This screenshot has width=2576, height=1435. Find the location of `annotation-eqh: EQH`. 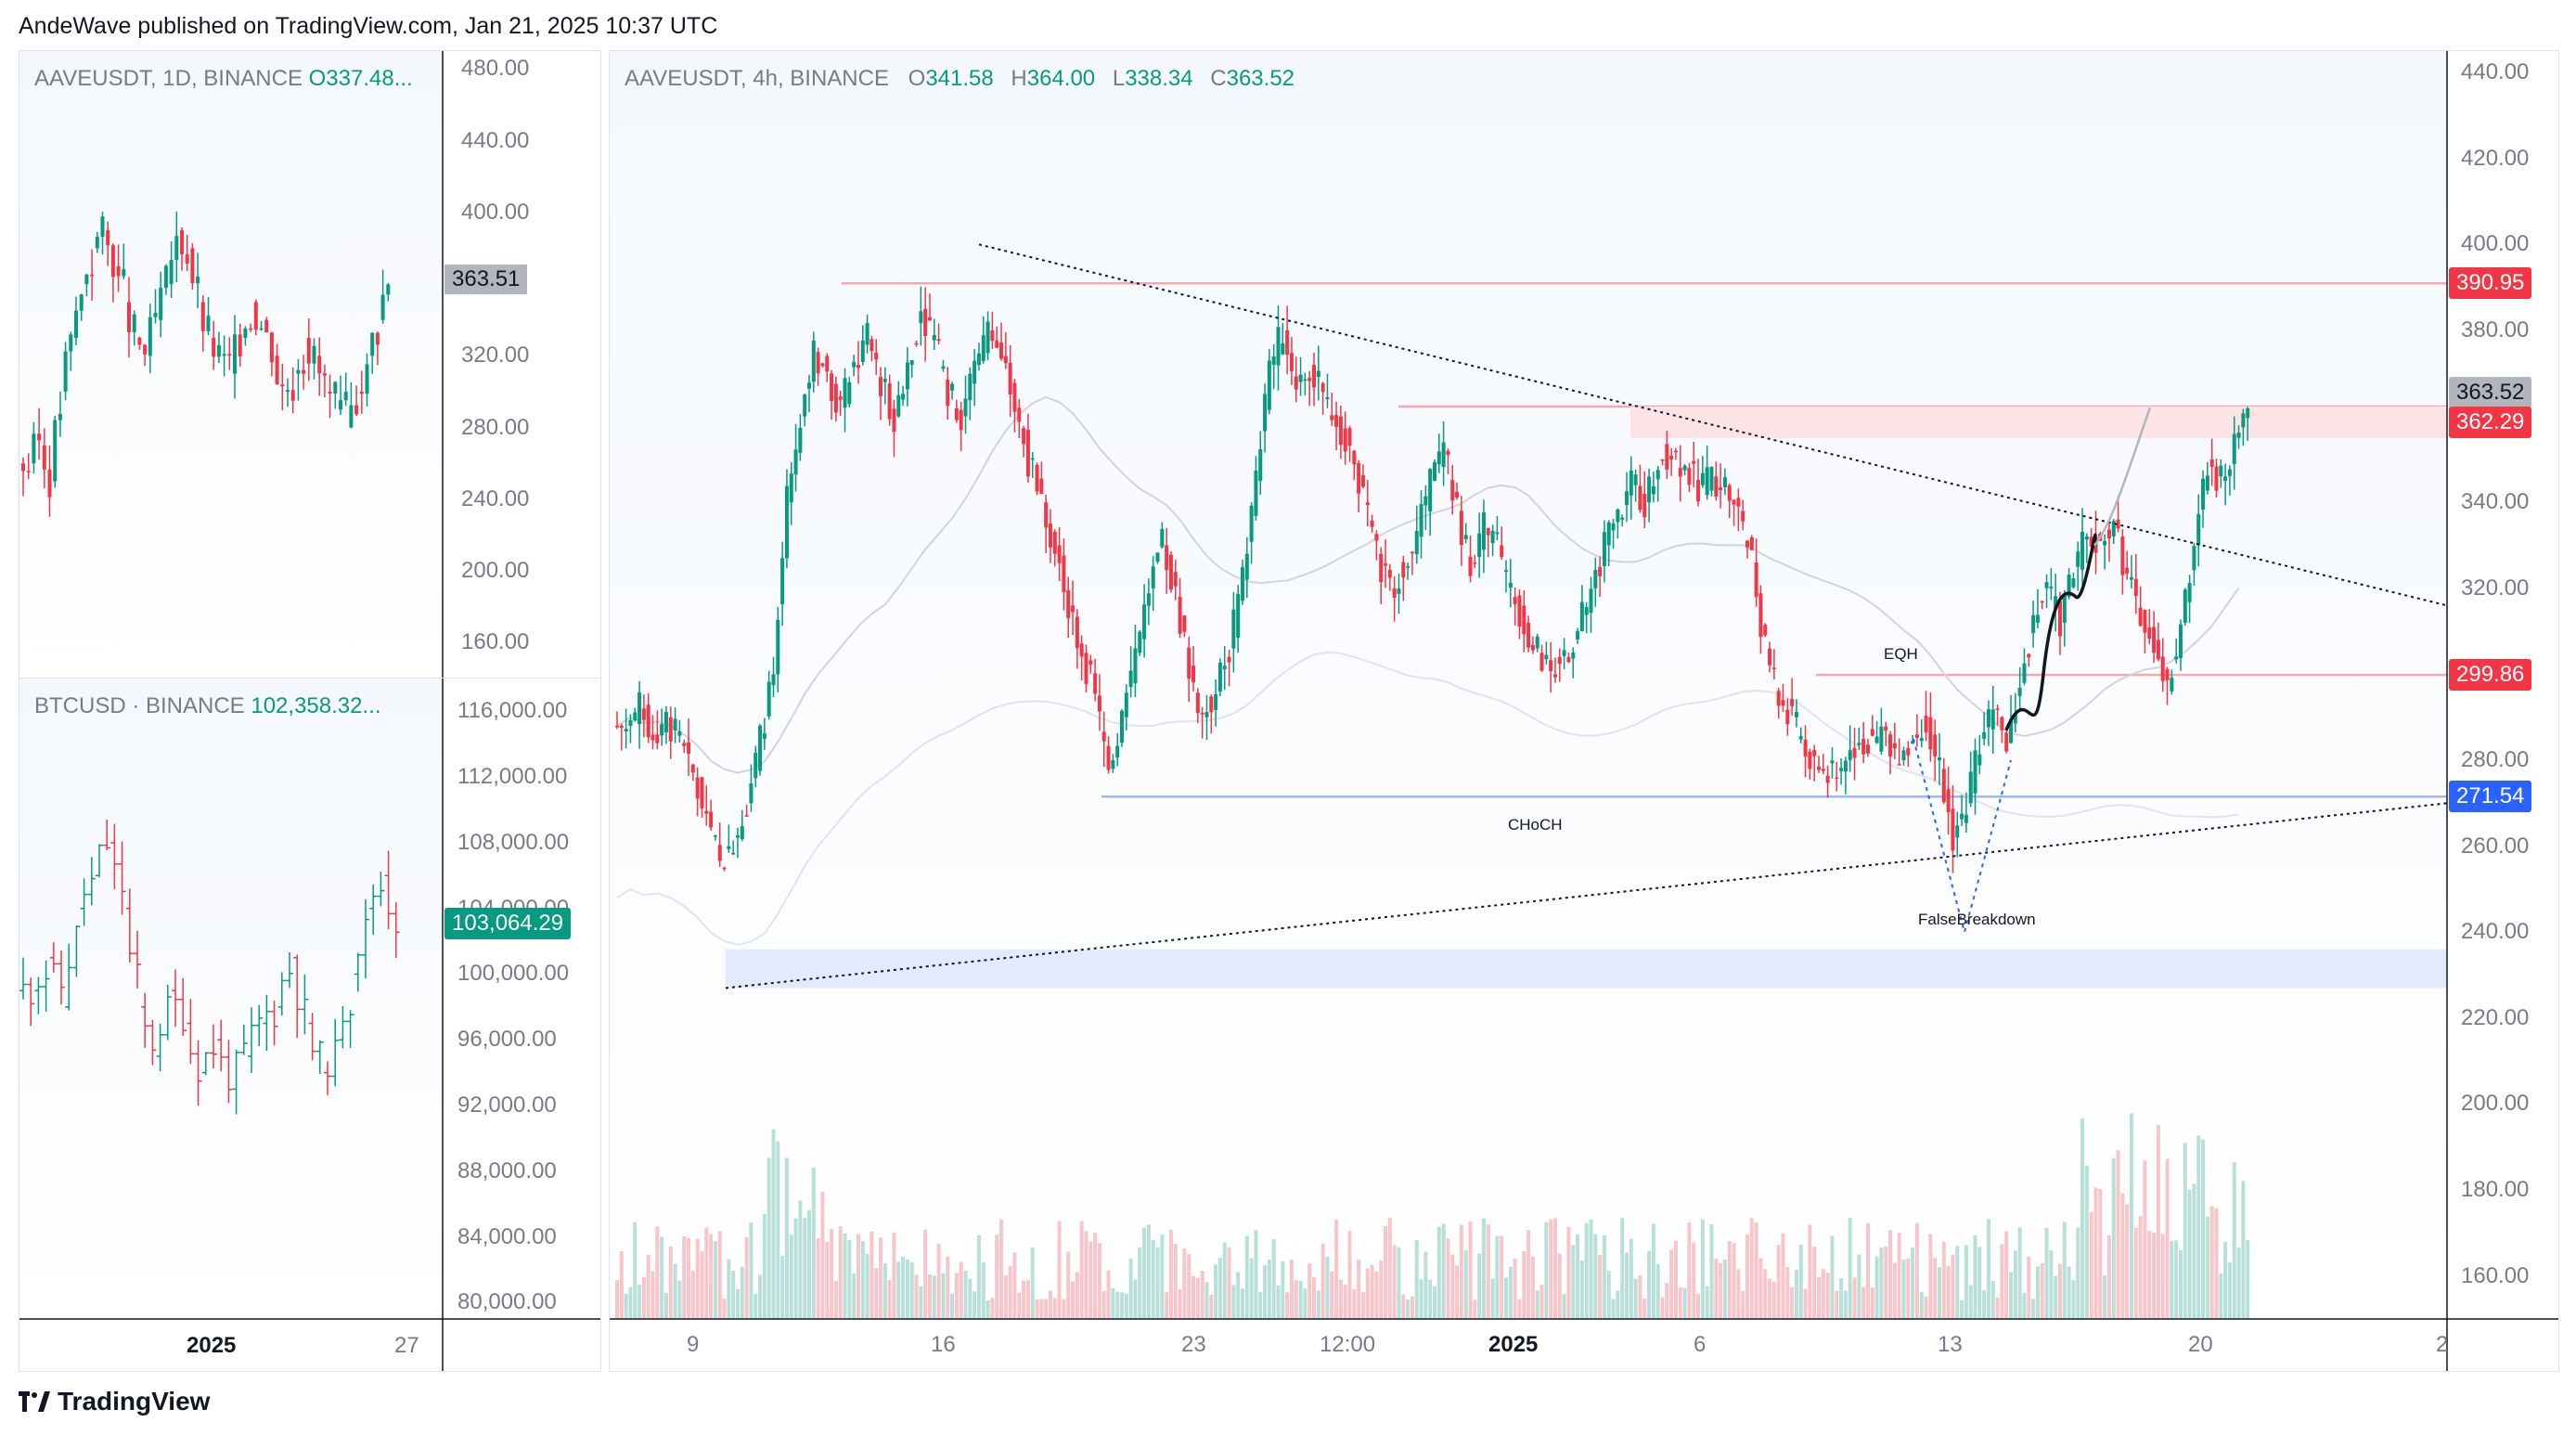

annotation-eqh: EQH is located at coordinates (1901, 654).